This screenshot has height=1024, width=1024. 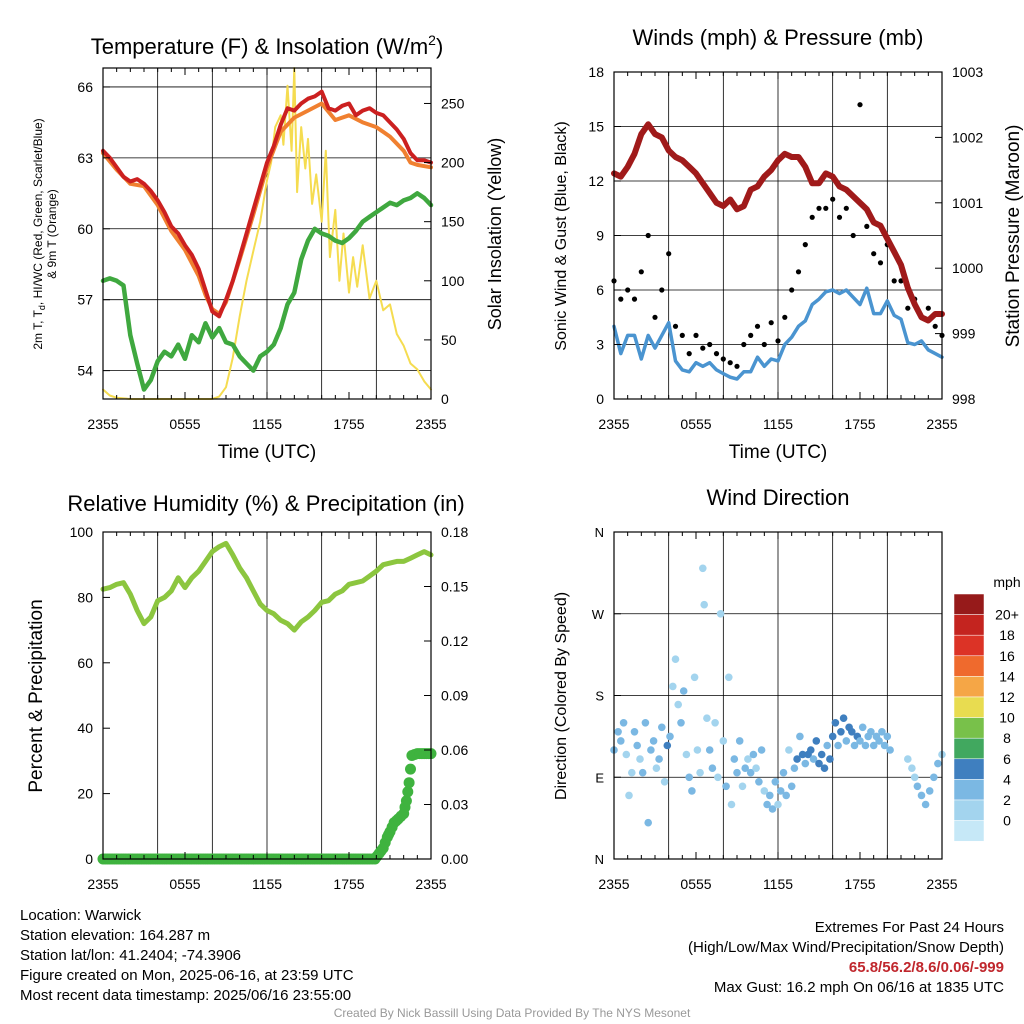 I want to click on speed-legend-label: 18, so click(x=1007, y=635).